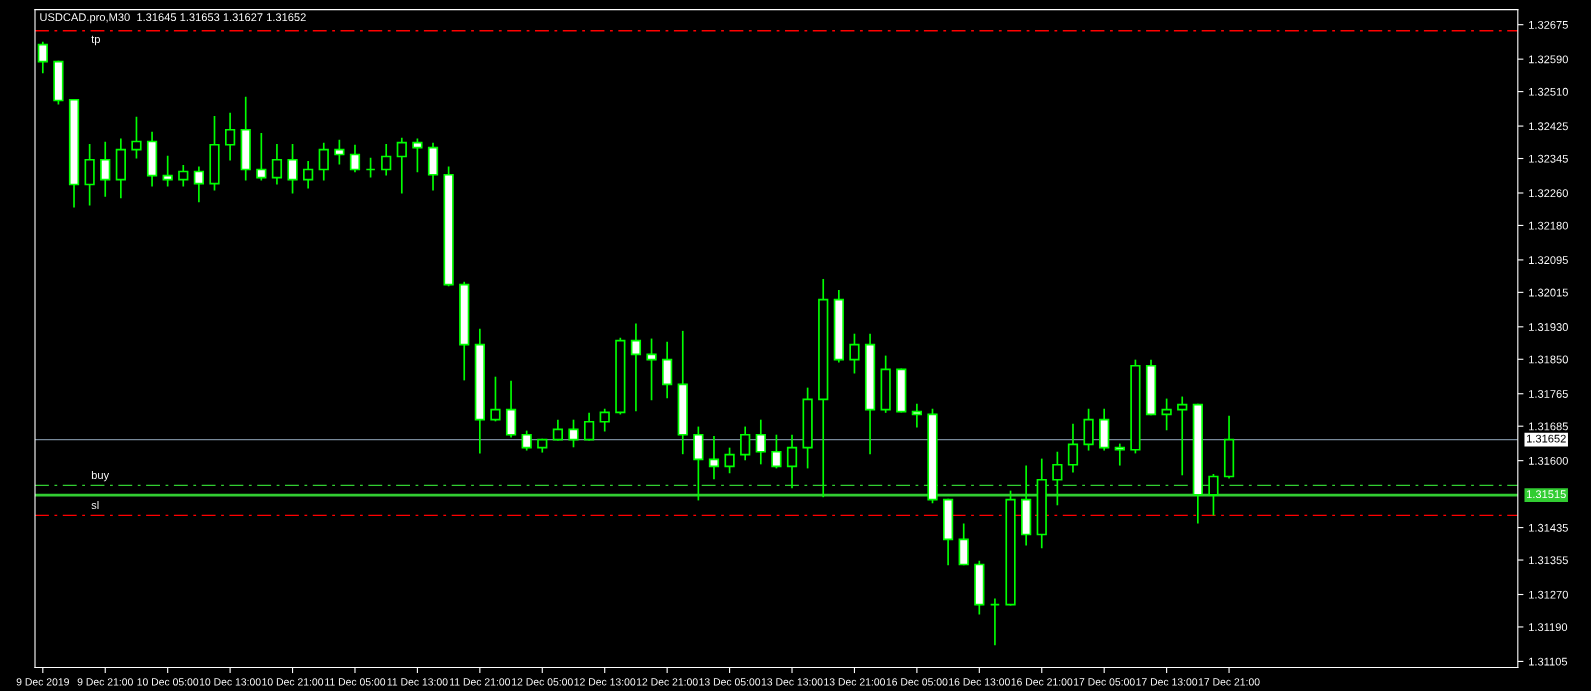  Describe the element at coordinates (979, 682) in the screenshot. I see `x-tick-label: 16 Dec 13:00` at that location.